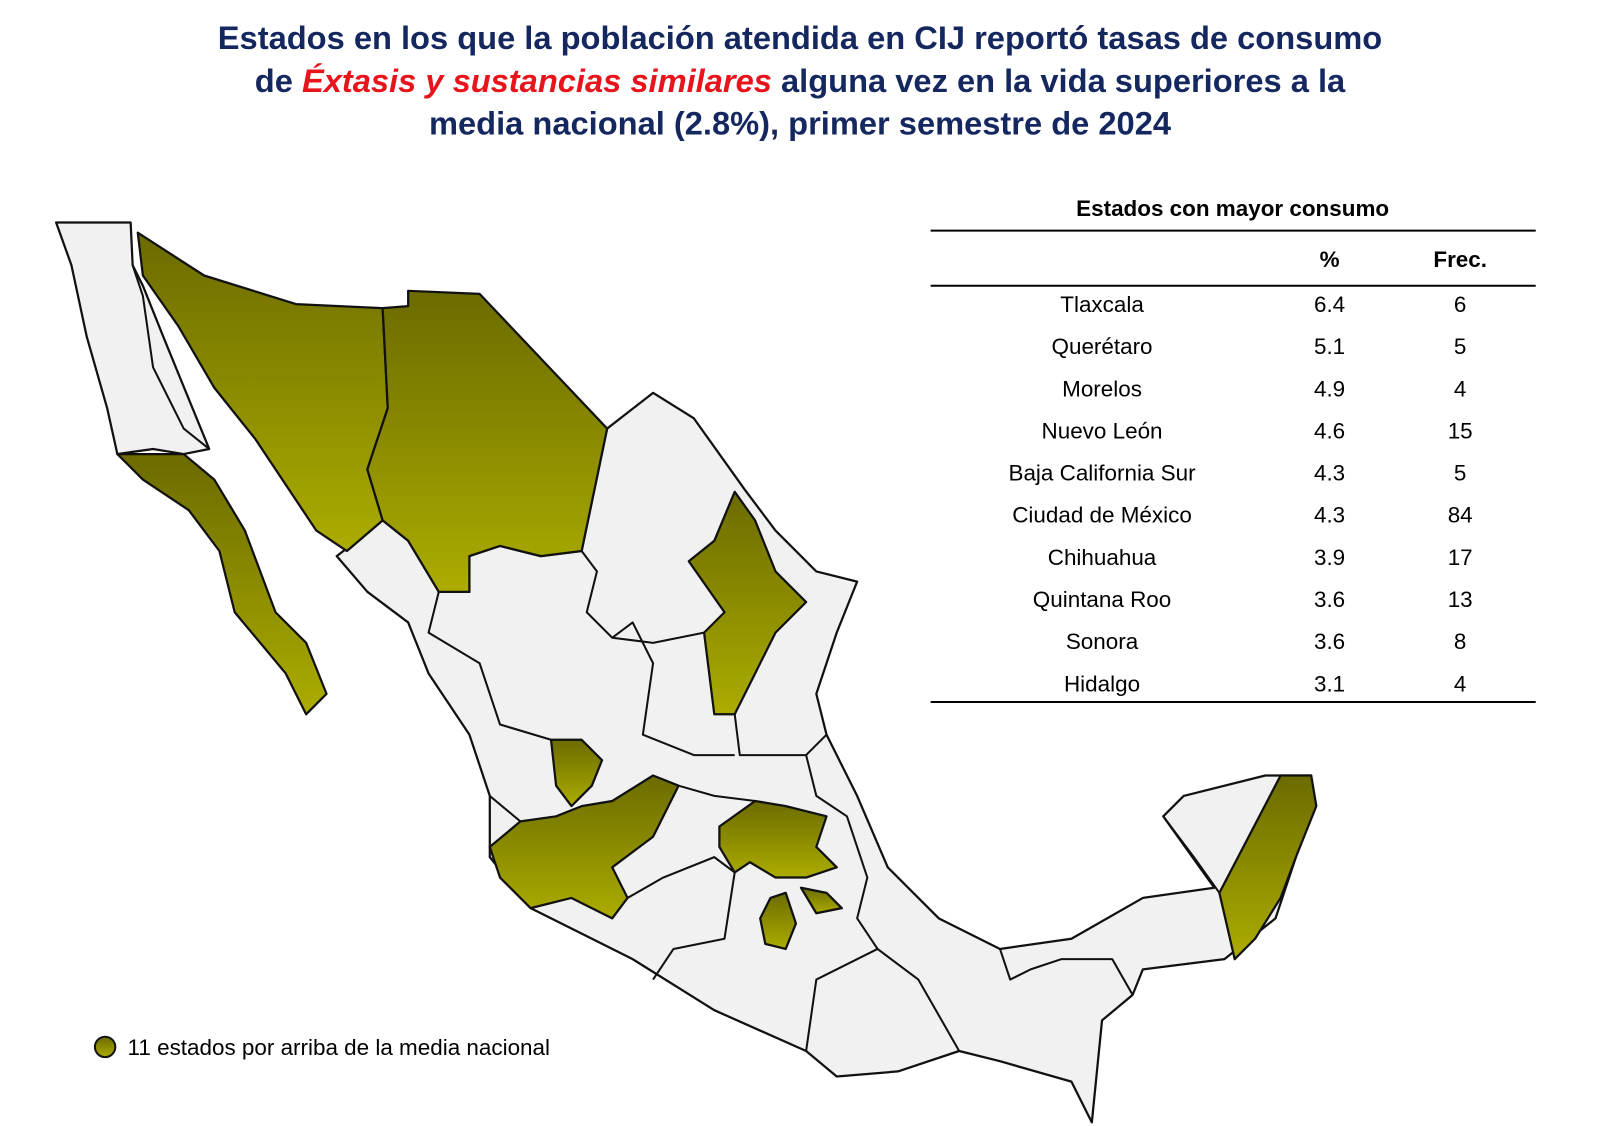  I want to click on table-cell: 13, so click(1460, 599).